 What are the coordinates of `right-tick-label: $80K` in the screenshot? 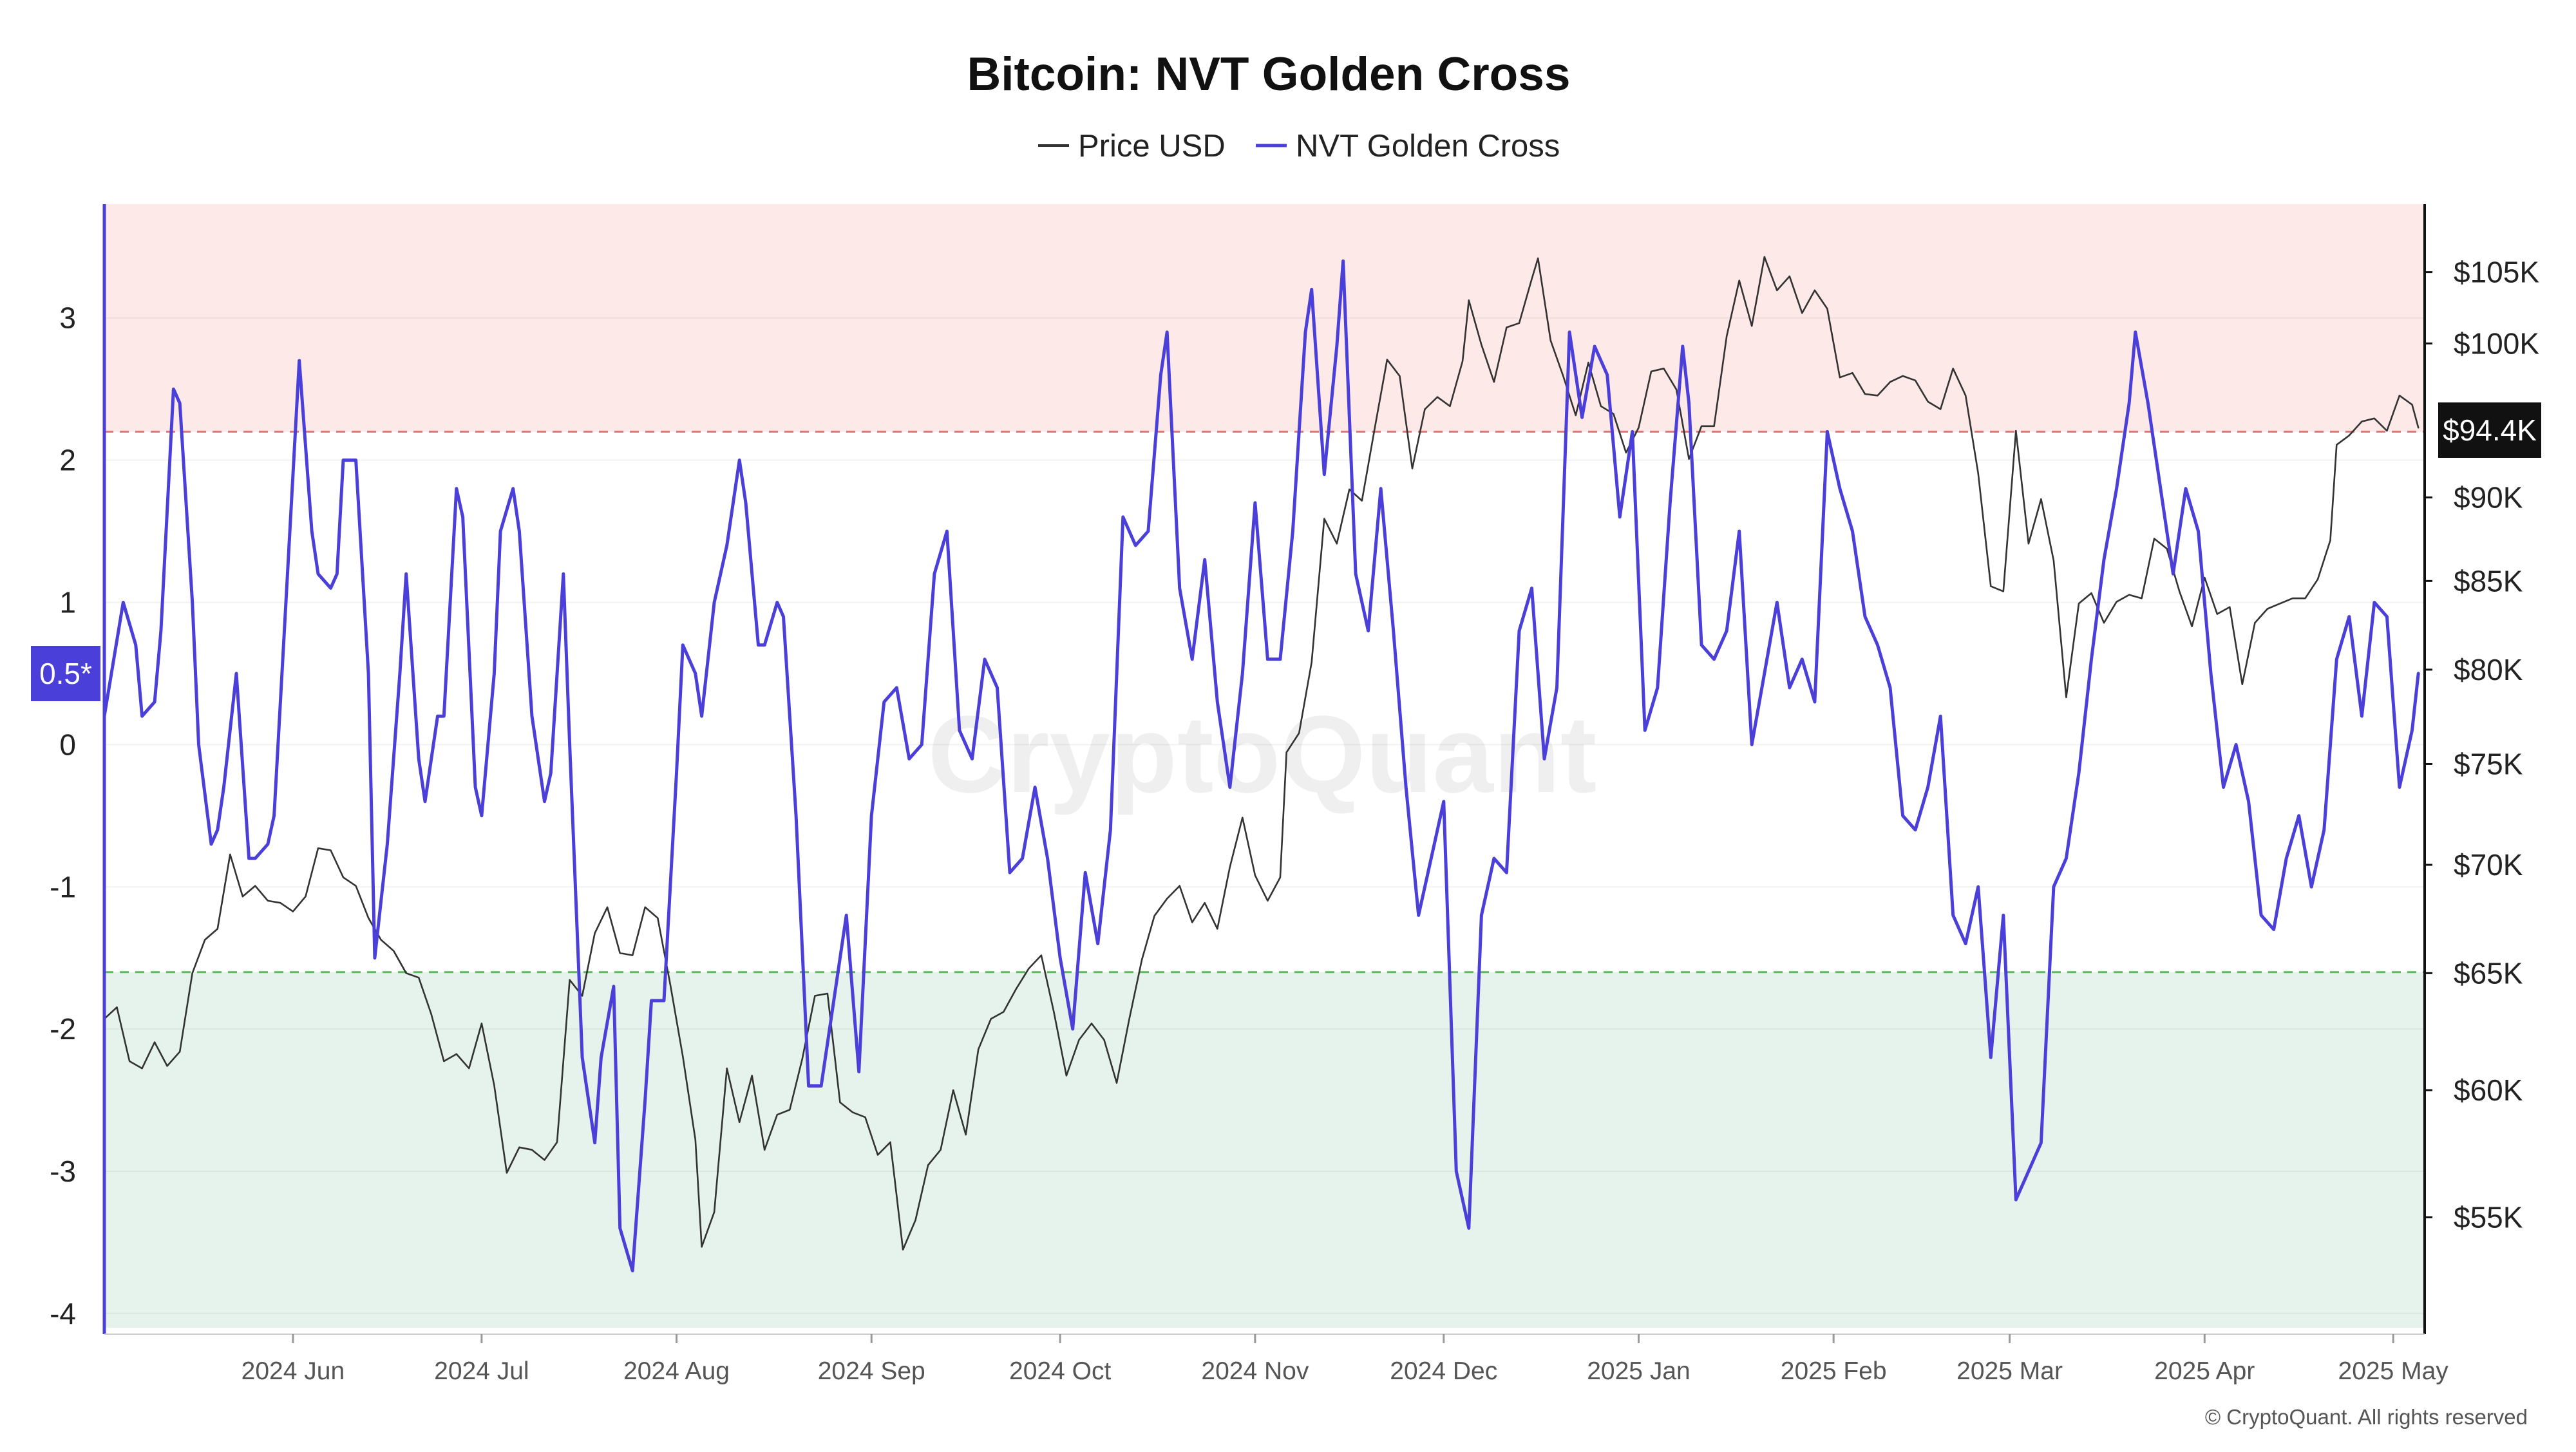 It's located at (2489, 669).